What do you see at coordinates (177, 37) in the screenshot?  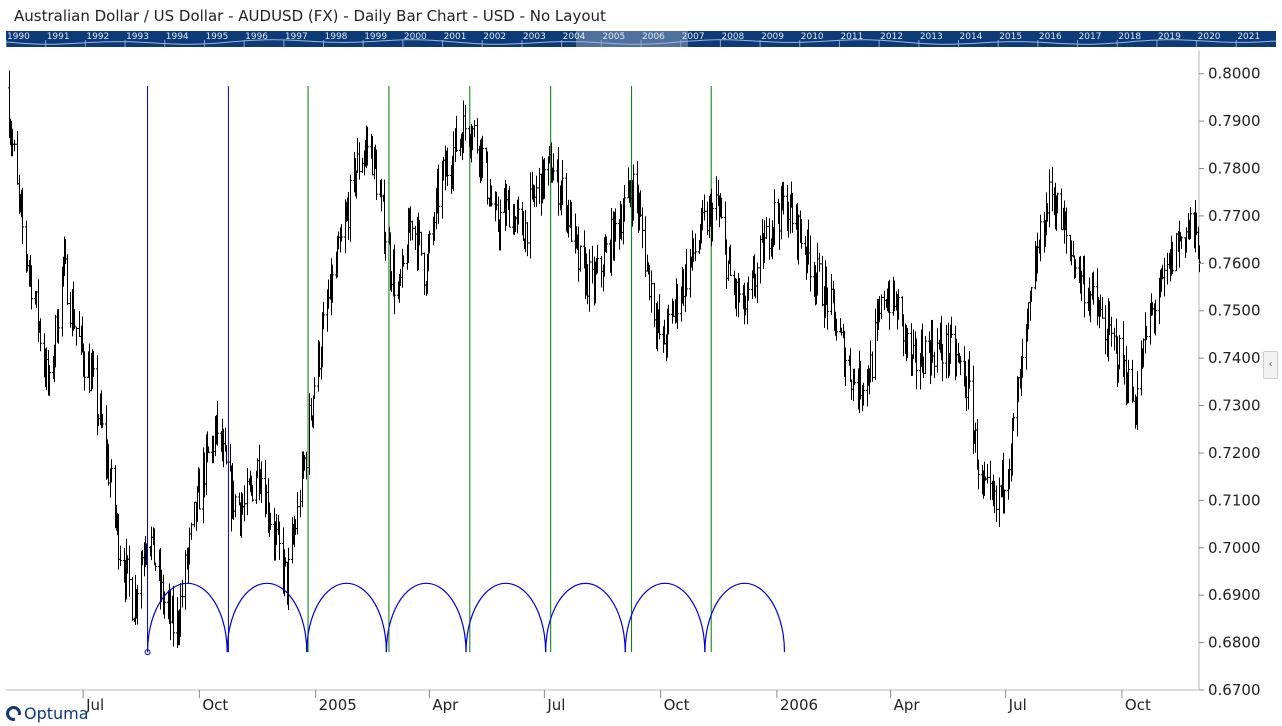 I see `overview-year-label: 1994` at bounding box center [177, 37].